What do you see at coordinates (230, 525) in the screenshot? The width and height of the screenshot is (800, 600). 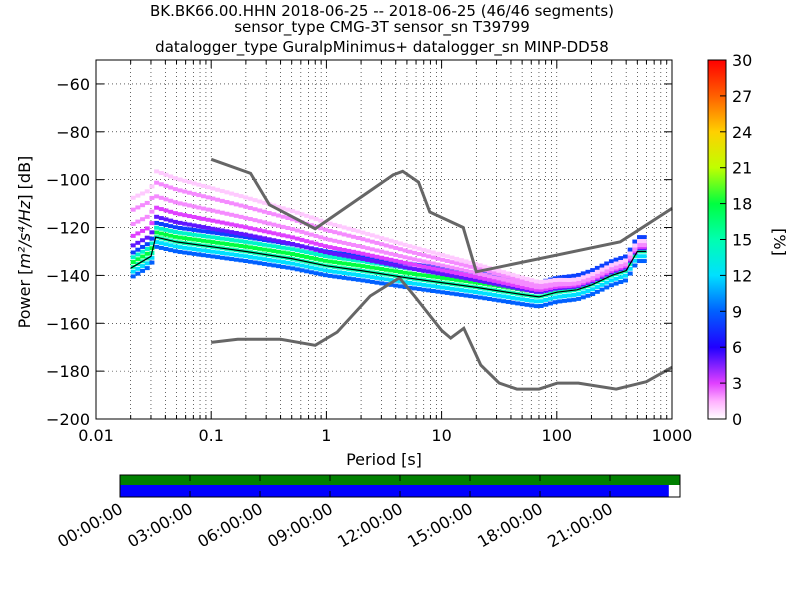 I see `timeline-tick-label: 06:00:00` at bounding box center [230, 525].